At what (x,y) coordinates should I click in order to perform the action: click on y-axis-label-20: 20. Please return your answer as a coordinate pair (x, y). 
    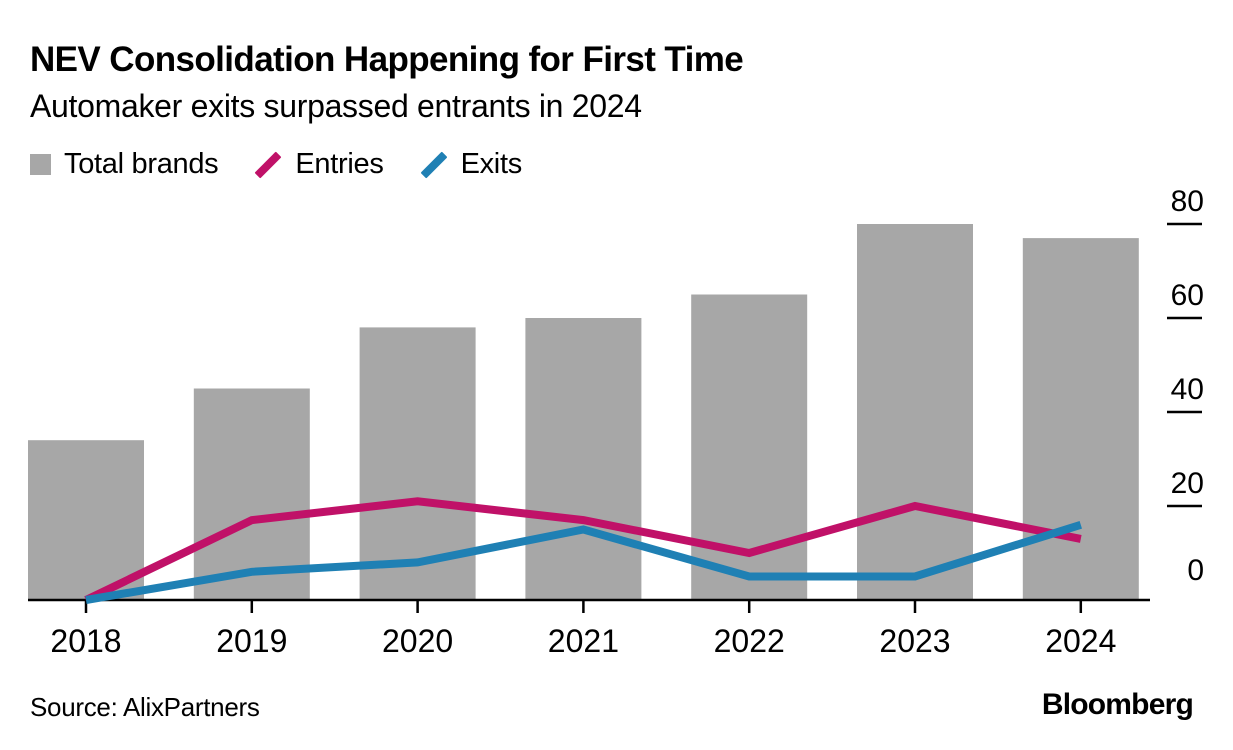
    Looking at the image, I should click on (1187, 483).